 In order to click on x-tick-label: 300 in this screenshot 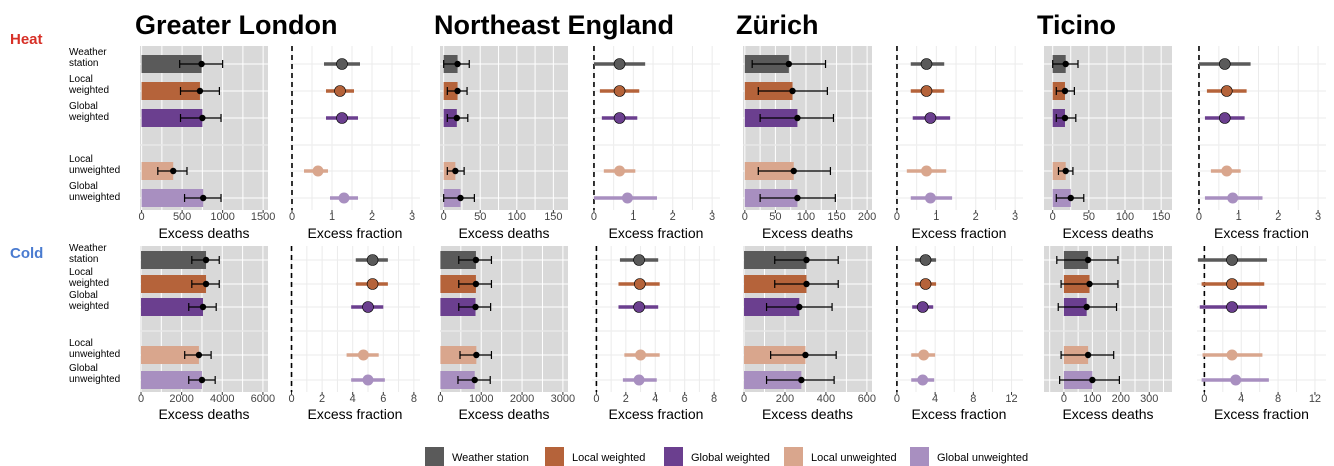, I will do `click(1149, 399)`.